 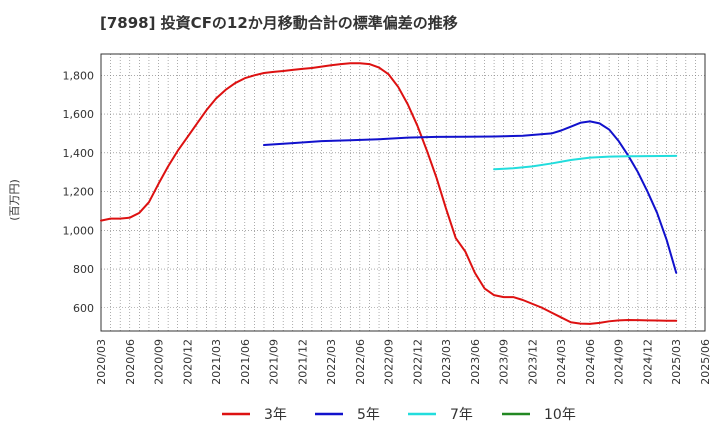 I want to click on legend-label: 7年, so click(x=461, y=415).